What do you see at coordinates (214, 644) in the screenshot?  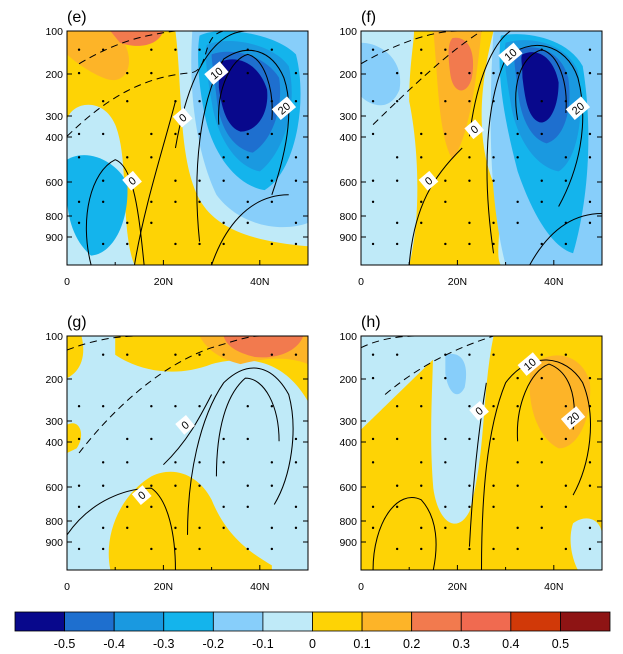 I see `colorbar-label: -0.2` at bounding box center [214, 644].